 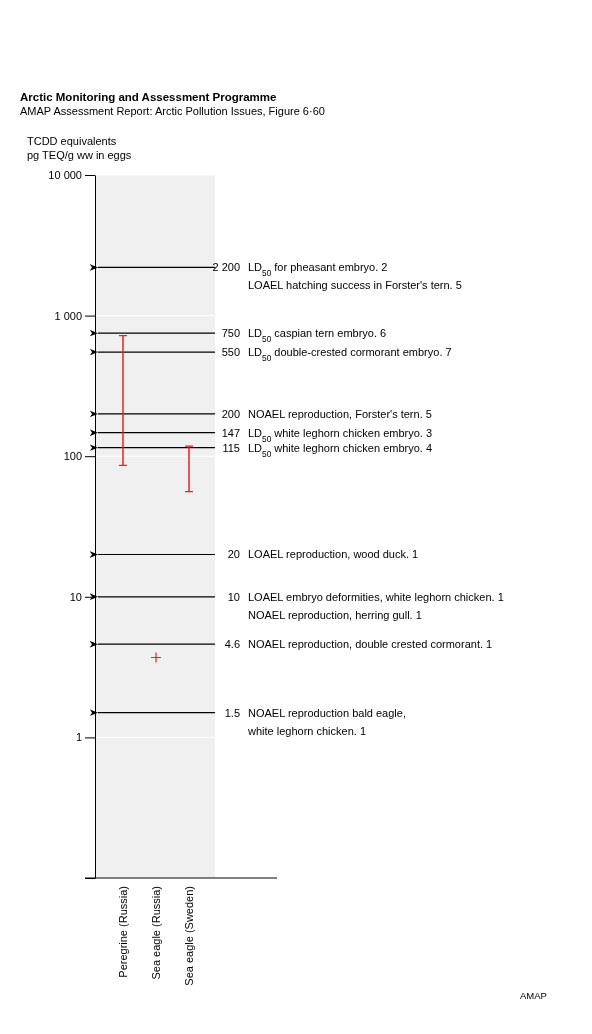 I want to click on ref-line-label: 550 LD$_{50}$ double-crested cormorant embryo. 7, so click(x=336, y=354).